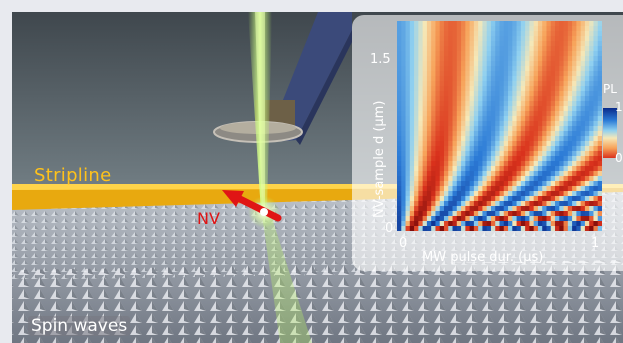  What do you see at coordinates (79, 326) in the screenshot?
I see `spin-waves-label: Spin waves` at bounding box center [79, 326].